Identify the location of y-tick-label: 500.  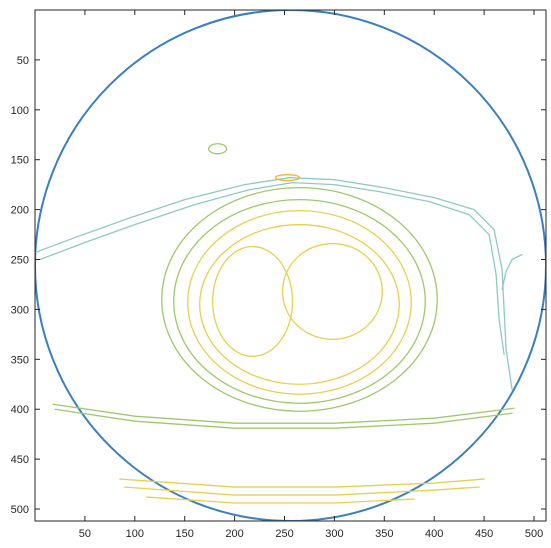
(20, 510).